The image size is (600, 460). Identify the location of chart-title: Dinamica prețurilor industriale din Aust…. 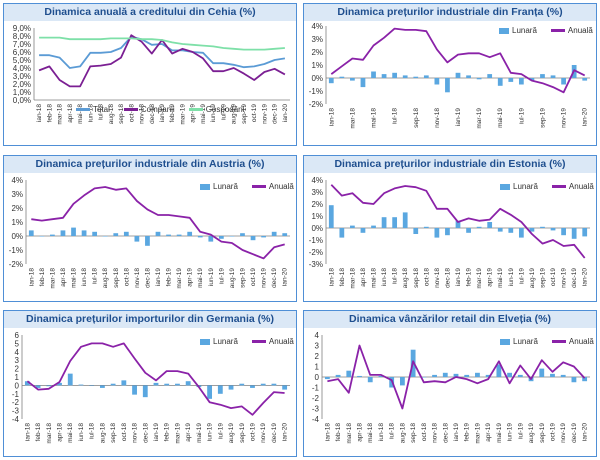
(150, 164).